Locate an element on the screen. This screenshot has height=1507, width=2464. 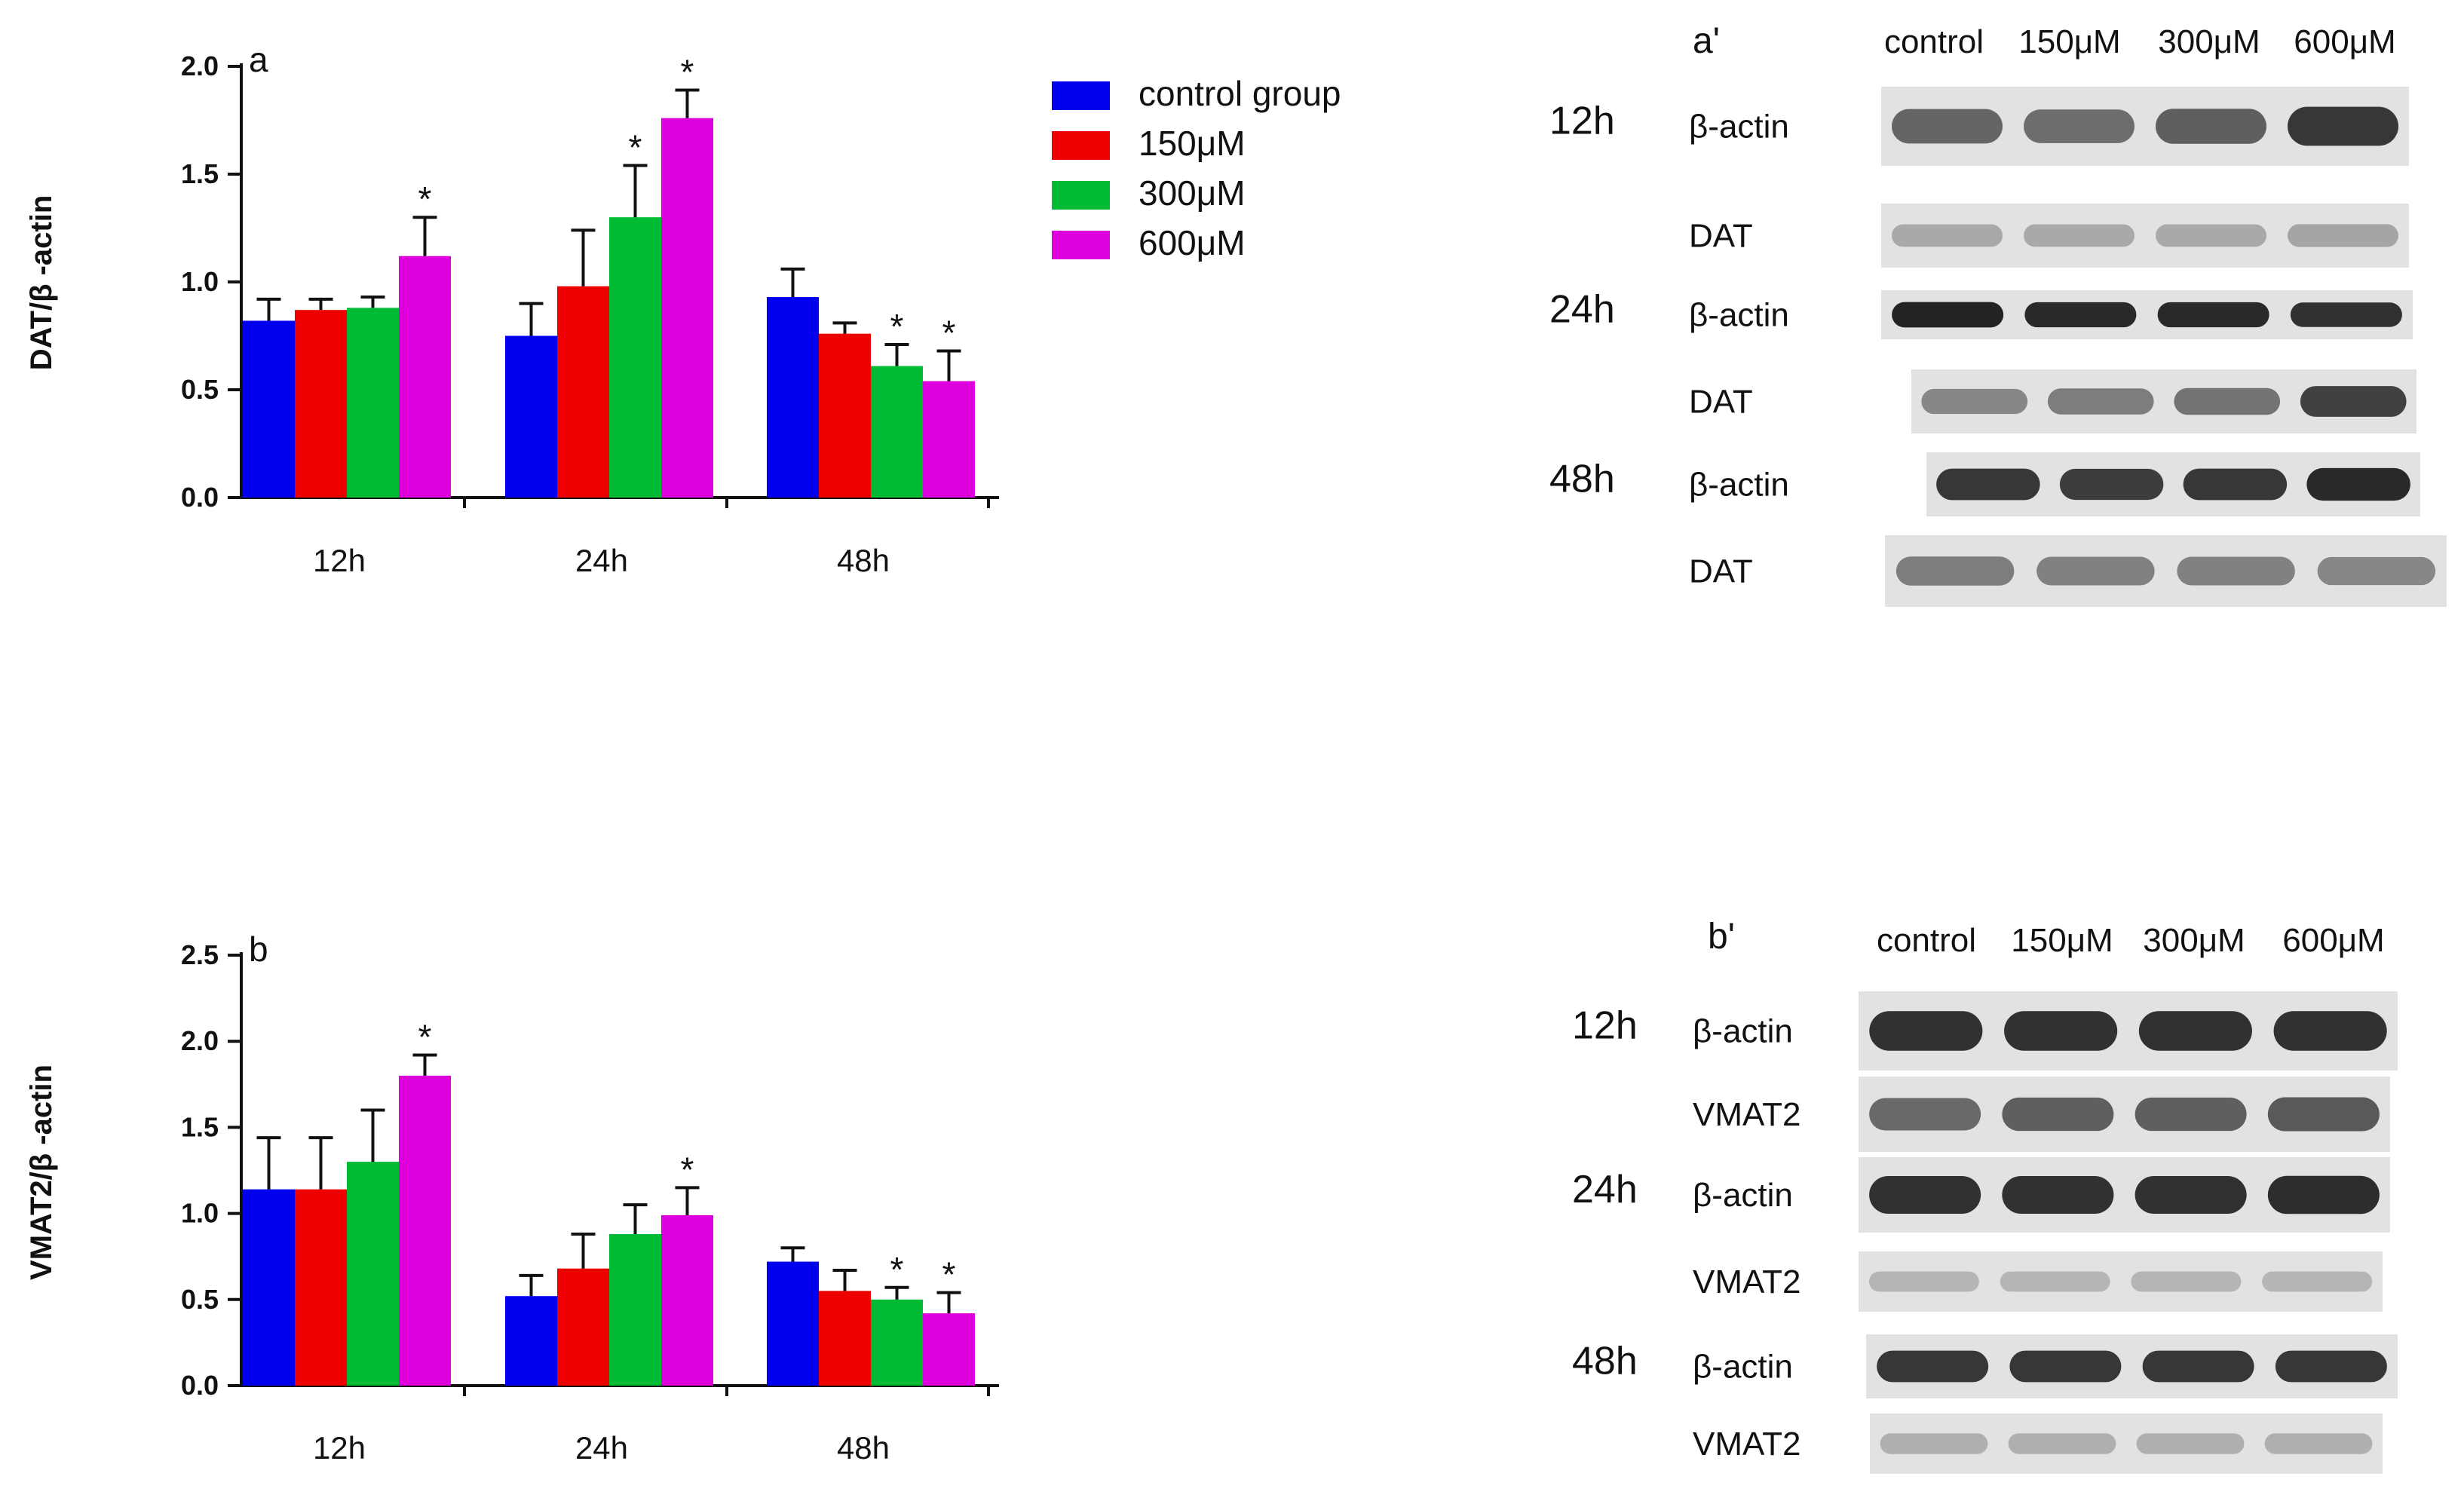
blot-row-label: β-actin is located at coordinates (1743, 1368).